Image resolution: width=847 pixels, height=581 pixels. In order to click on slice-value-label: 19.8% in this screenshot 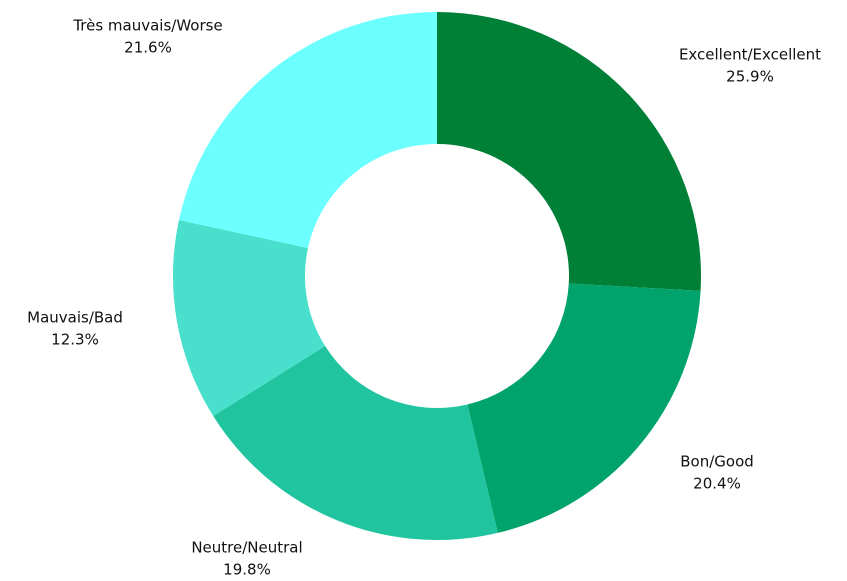, I will do `click(247, 570)`.